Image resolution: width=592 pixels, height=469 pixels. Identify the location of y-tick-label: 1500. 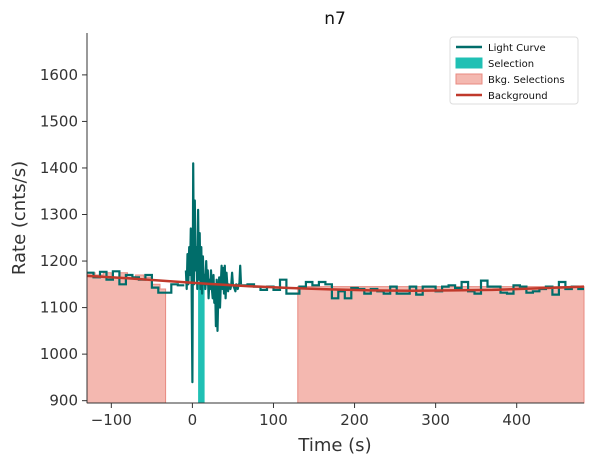
(59, 121).